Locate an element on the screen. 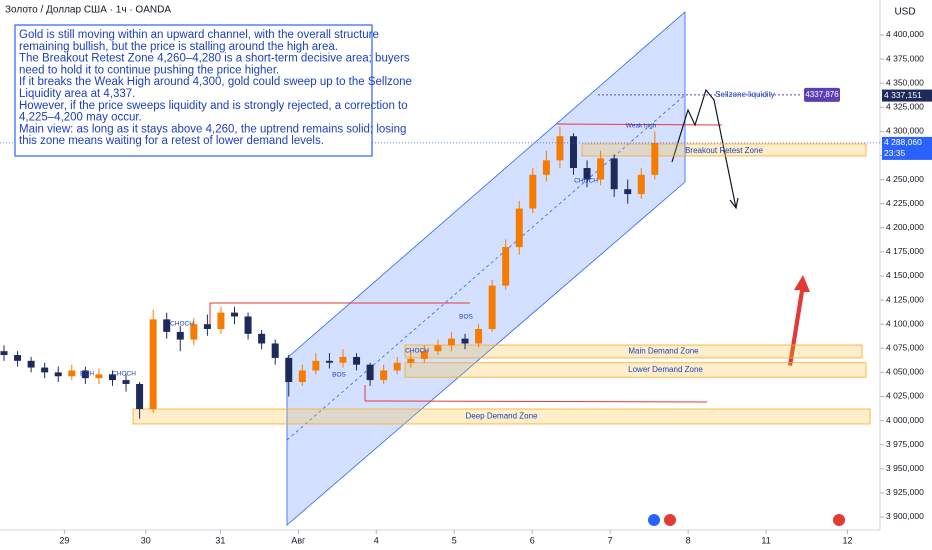 This screenshot has height=550, width=932. y-tick-label: 4 075,000 is located at coordinates (905, 348).